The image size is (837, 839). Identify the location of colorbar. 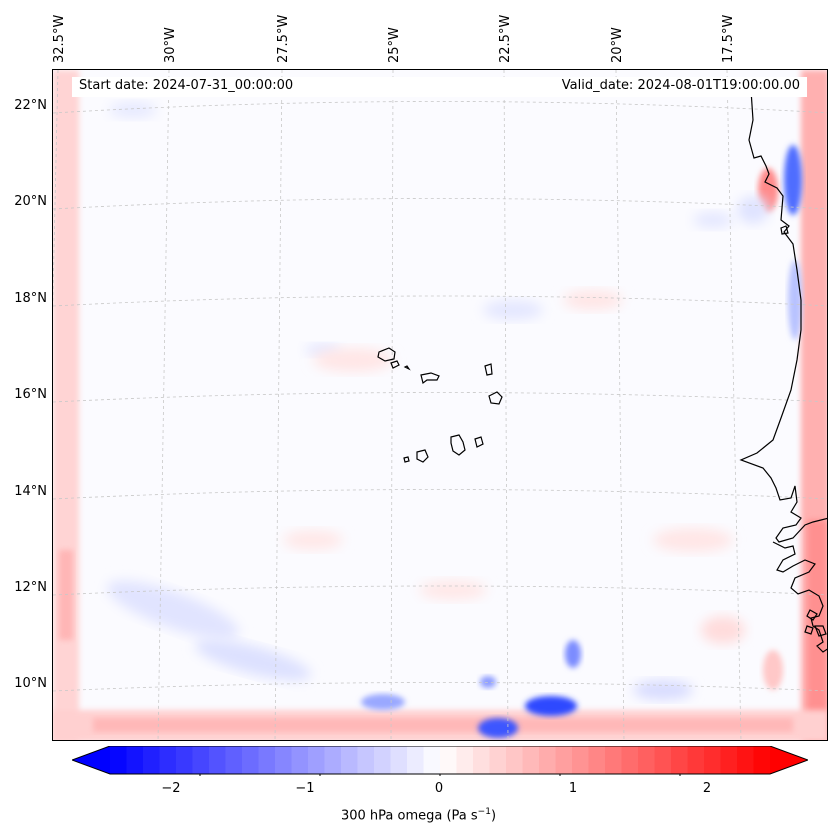
(440, 761).